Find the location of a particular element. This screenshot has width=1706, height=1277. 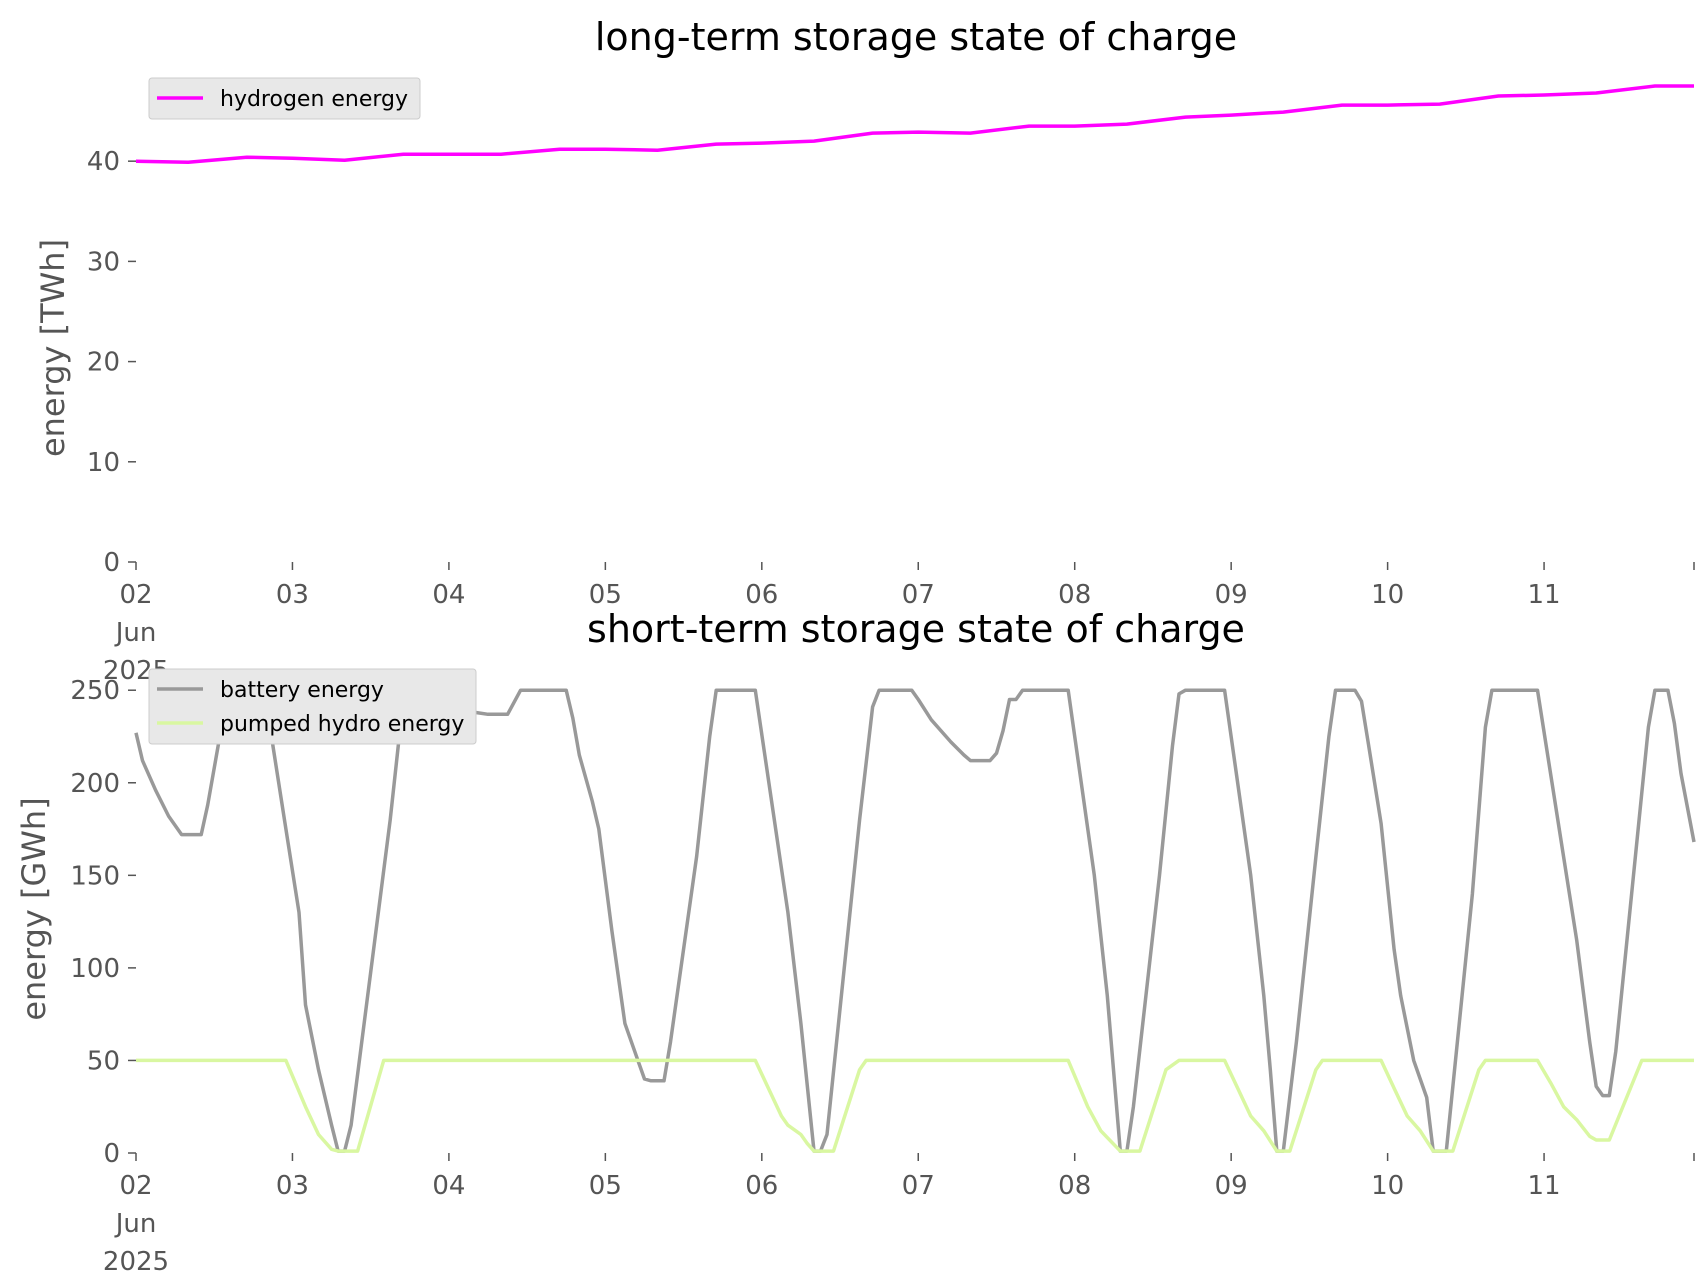

panel-2-ylabel: energy [GWh] is located at coordinates (34, 908).